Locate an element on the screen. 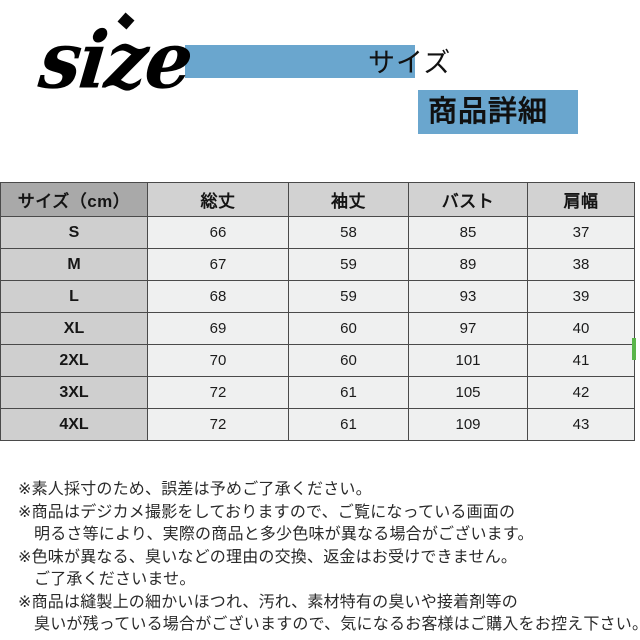 The height and width of the screenshot is (640, 640). blue-accent-bar is located at coordinates (300, 61).